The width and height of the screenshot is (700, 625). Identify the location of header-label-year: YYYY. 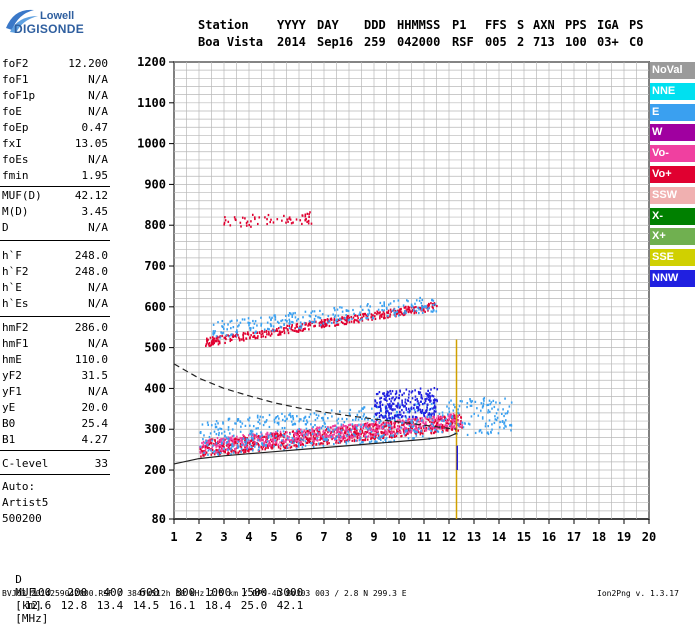
(291, 25).